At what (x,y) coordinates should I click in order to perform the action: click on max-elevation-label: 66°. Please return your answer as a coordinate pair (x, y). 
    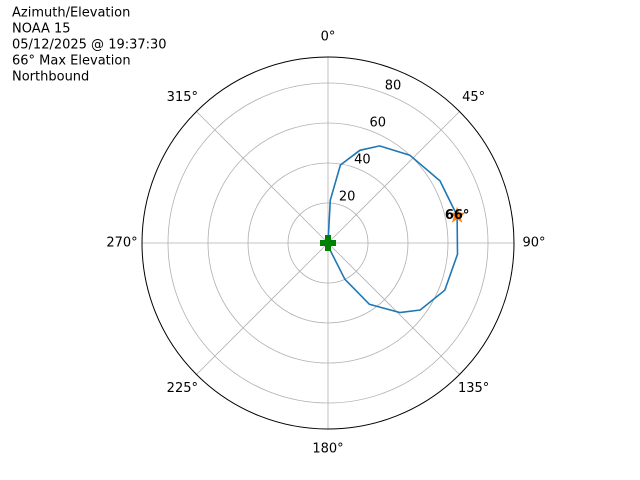
    Looking at the image, I should click on (457, 215).